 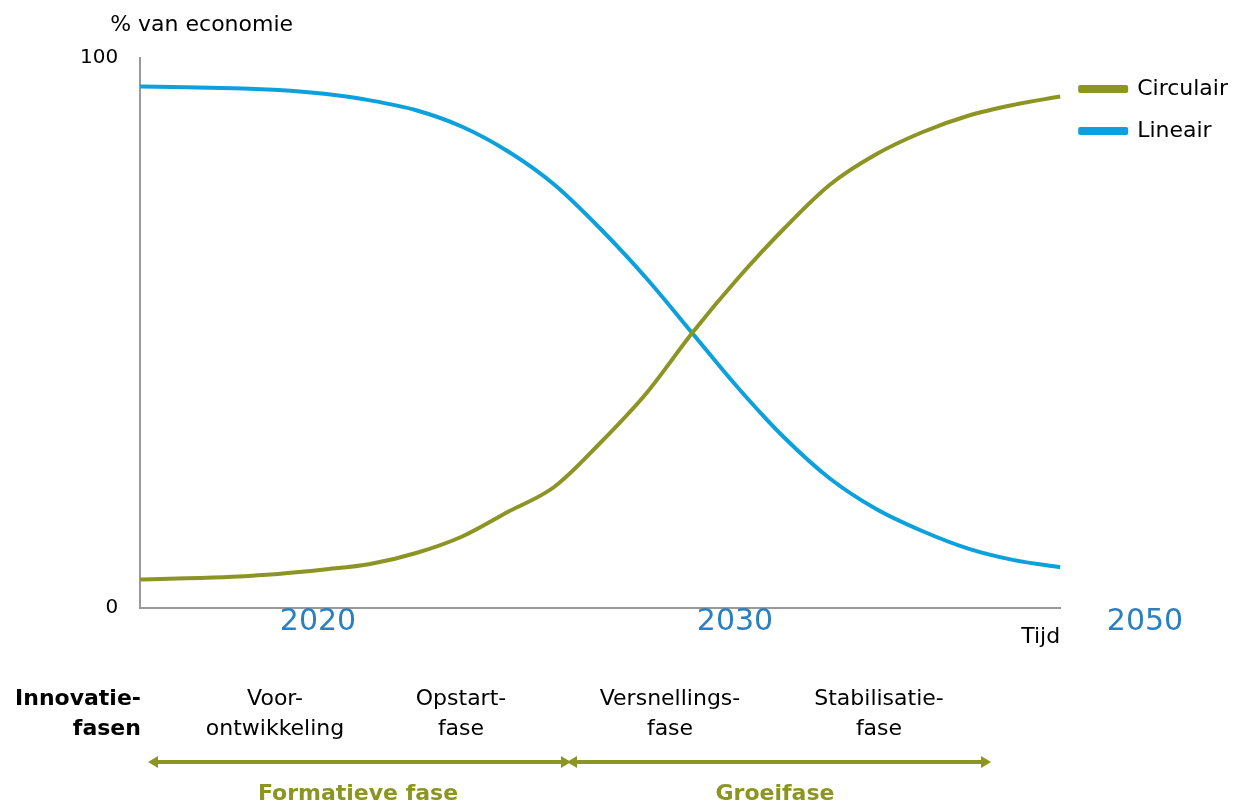 I want to click on y-tick-label: 100, so click(x=99, y=56).